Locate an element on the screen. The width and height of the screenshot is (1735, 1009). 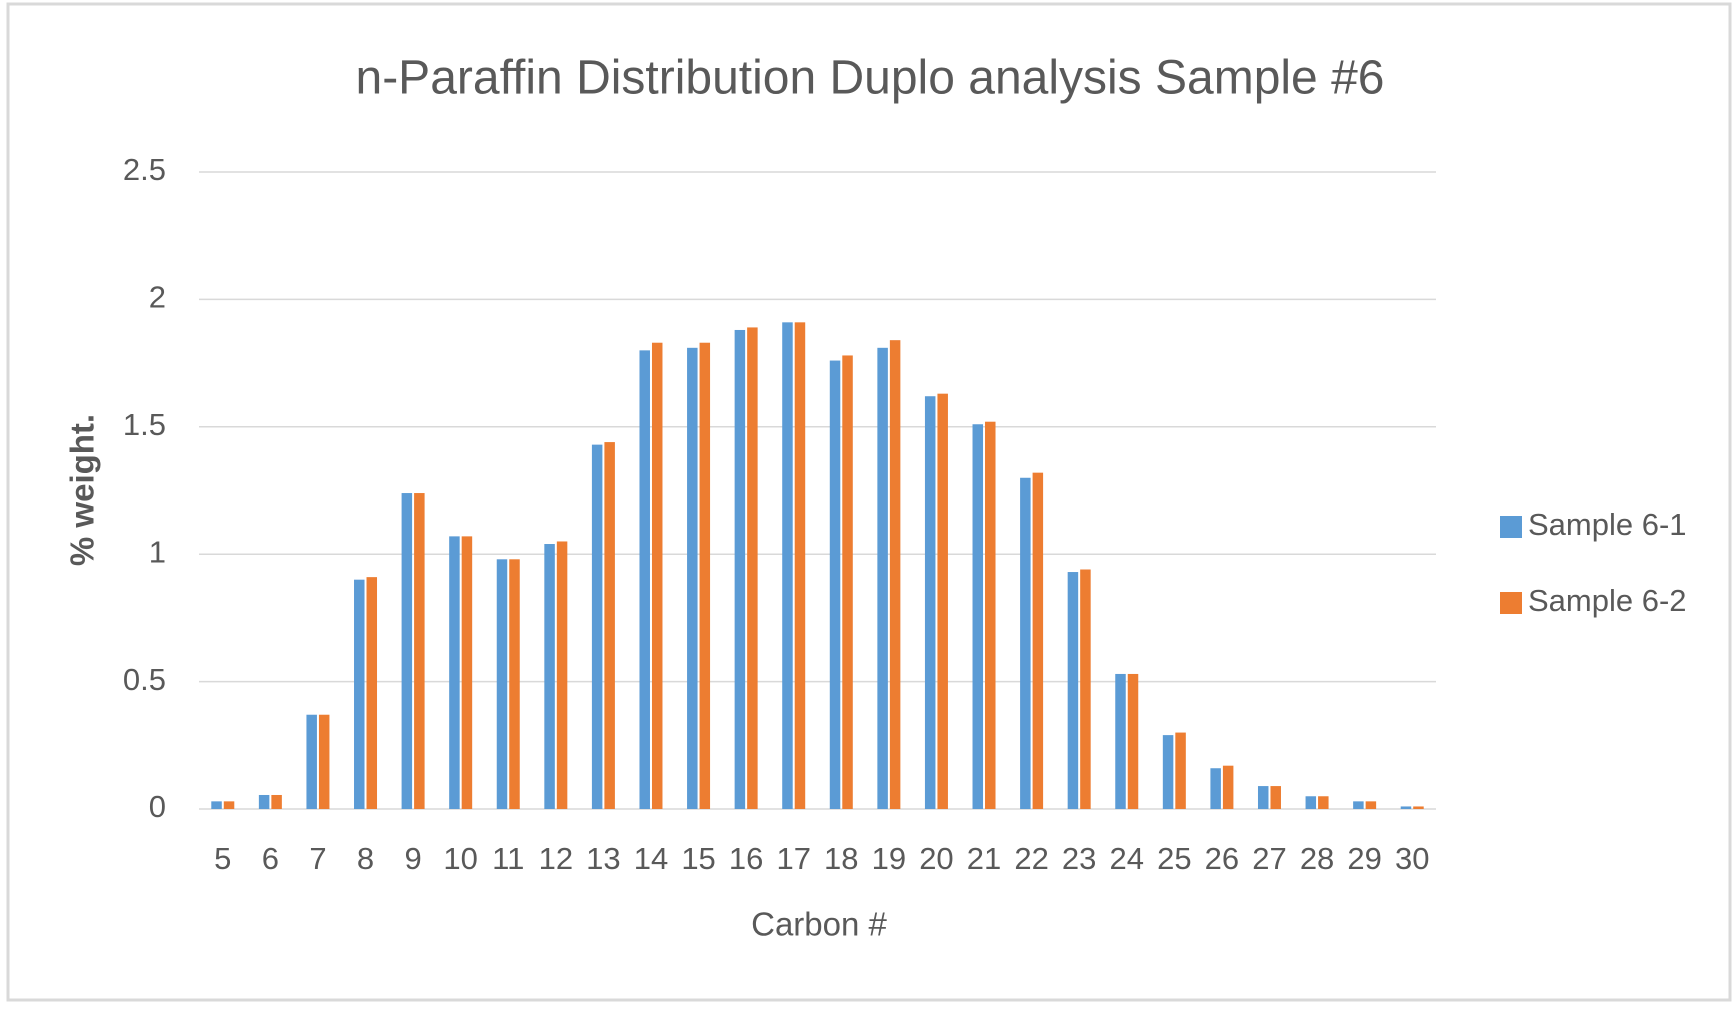
y-axis-title: % weight. is located at coordinates (82, 490).